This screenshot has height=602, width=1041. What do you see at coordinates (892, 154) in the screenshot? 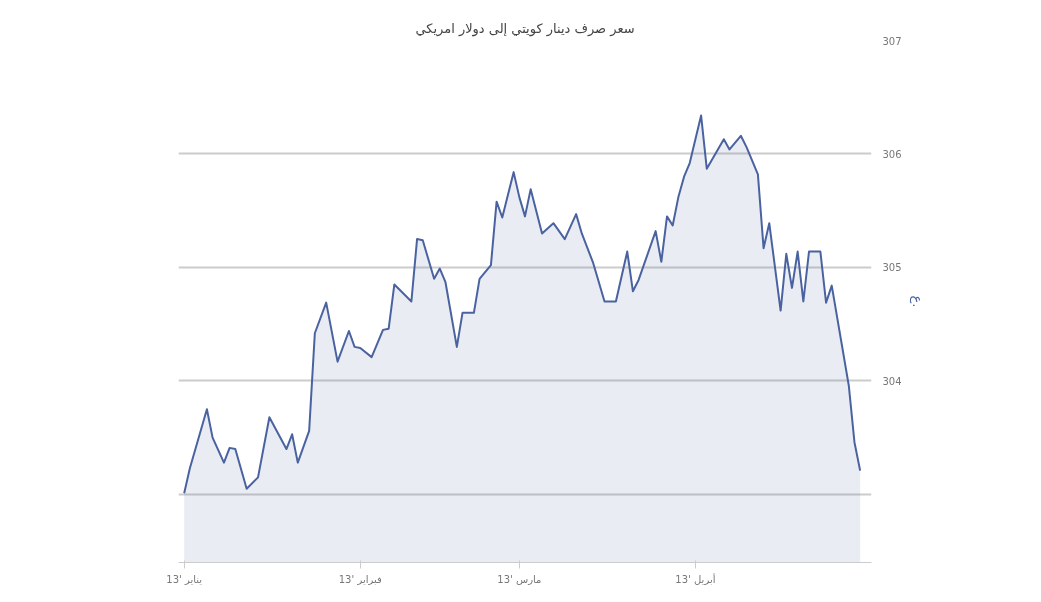
I see `y-tick-label: 306` at bounding box center [892, 154].